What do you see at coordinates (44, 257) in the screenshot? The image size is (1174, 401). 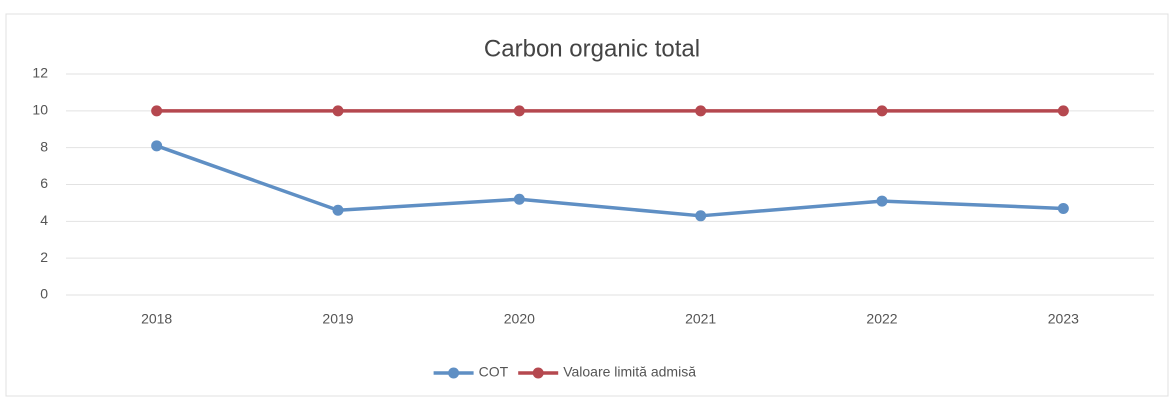 I see `y-tick-label: 2` at bounding box center [44, 257].